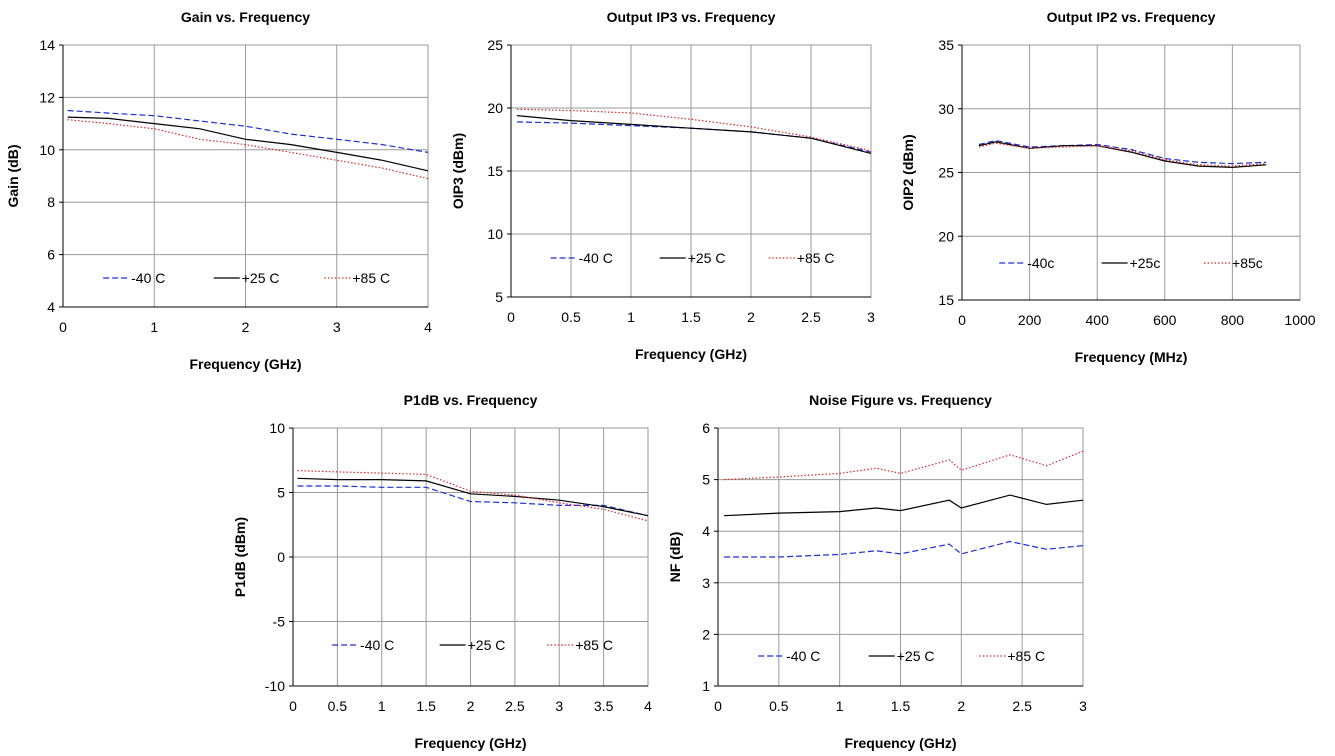 The image size is (1335, 756). What do you see at coordinates (1247, 263) in the screenshot?
I see `legend-label: +85c` at bounding box center [1247, 263].